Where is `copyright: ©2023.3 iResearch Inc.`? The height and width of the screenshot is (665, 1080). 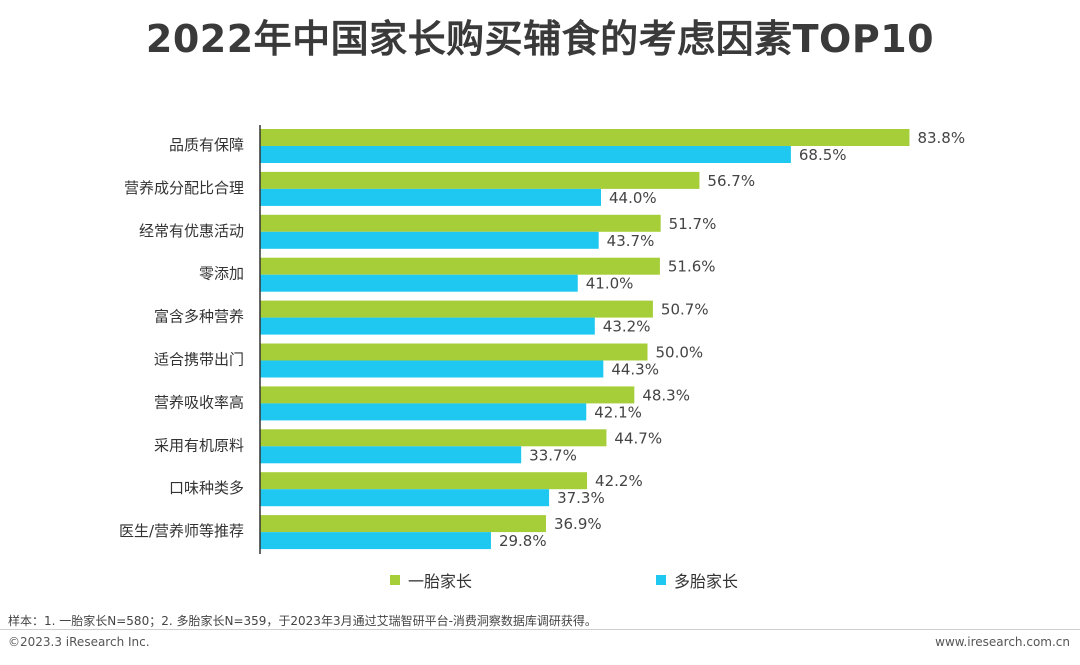
copyright: ©2023.3 iResearch Inc. is located at coordinates (79, 642).